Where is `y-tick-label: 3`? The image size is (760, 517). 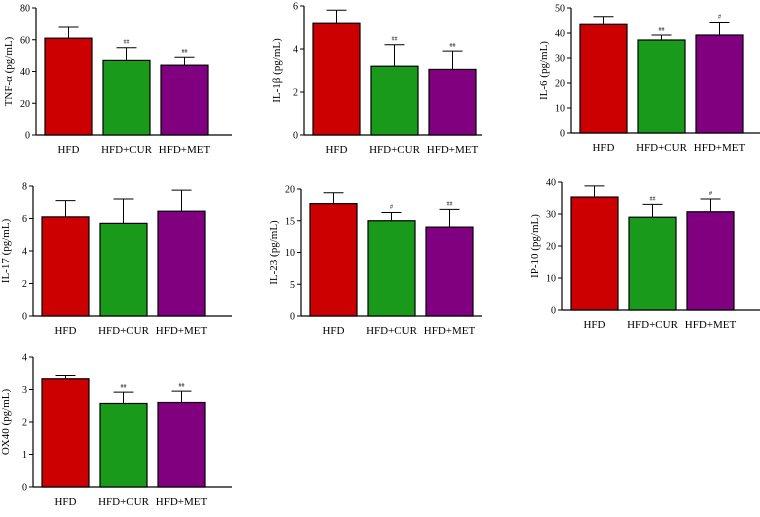
y-tick-label: 3 is located at coordinates (24, 390).